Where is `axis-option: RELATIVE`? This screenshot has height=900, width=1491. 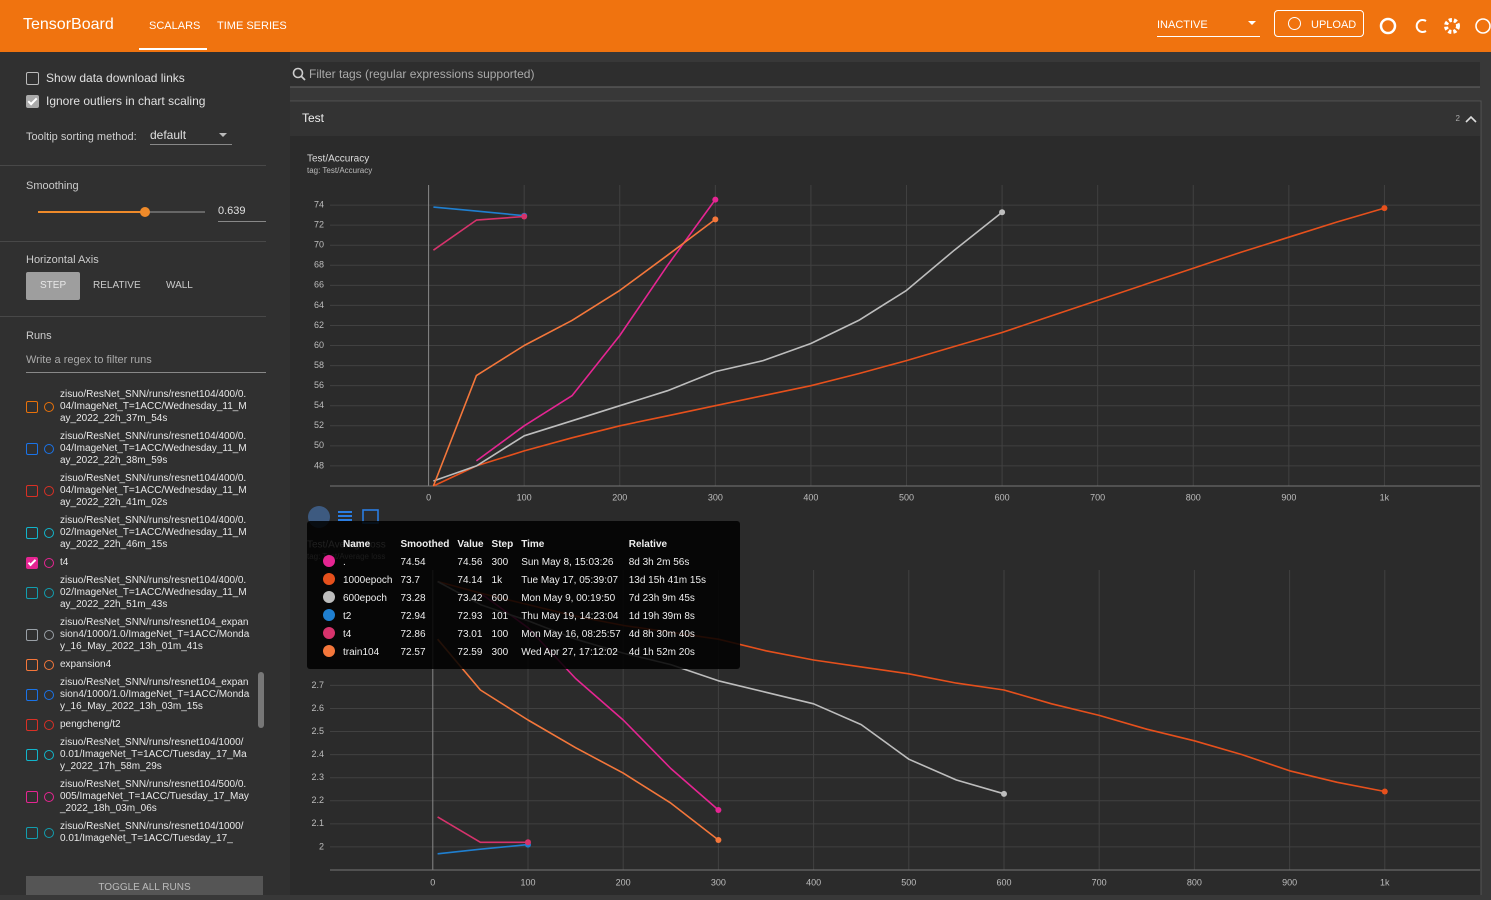
axis-option: RELATIVE is located at coordinates (117, 285).